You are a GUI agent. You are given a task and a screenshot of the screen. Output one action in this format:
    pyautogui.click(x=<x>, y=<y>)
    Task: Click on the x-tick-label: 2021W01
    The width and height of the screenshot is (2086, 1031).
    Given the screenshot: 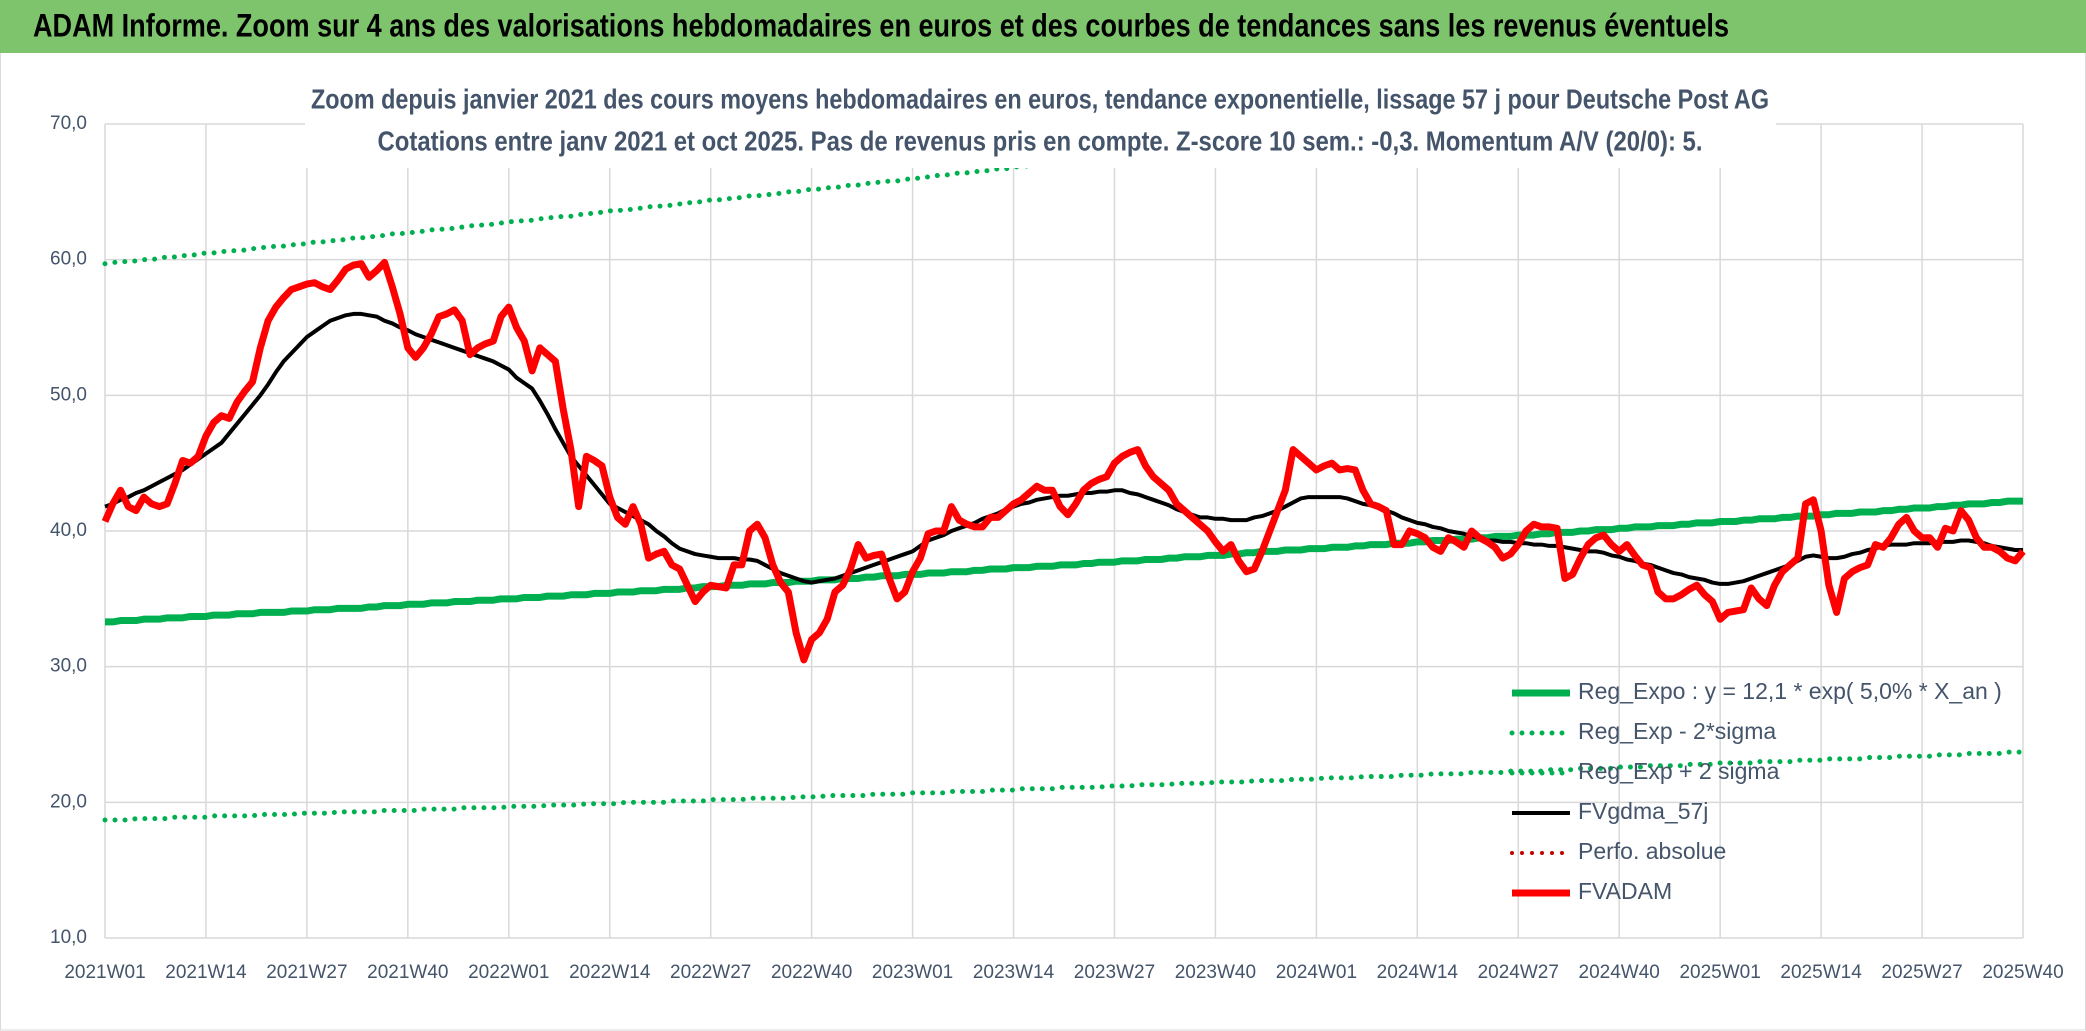 What is the action you would take?
    pyautogui.click(x=104, y=972)
    